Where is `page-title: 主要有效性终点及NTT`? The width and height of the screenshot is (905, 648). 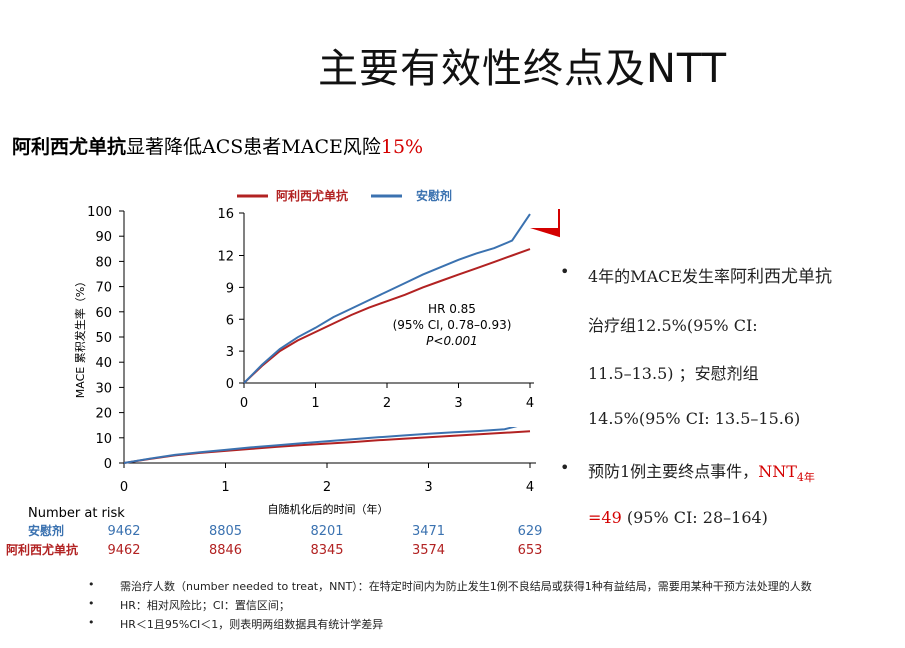 page-title: 主要有效性终点及NTT is located at coordinates (523, 69).